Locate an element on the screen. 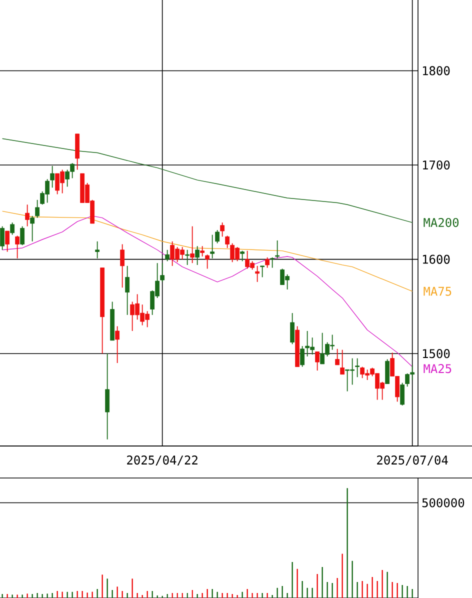  y-tick-label: 500000 is located at coordinates (443, 503).